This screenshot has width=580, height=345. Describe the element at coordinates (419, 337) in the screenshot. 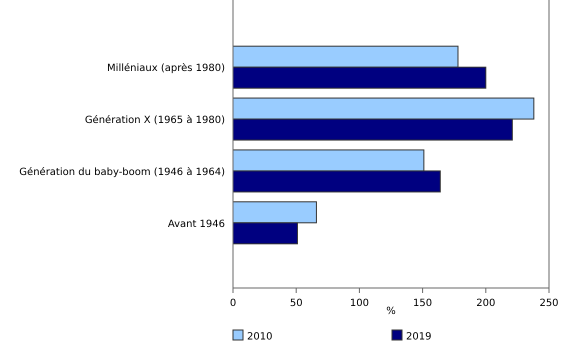

I see `legend-label: 2019` at that location.